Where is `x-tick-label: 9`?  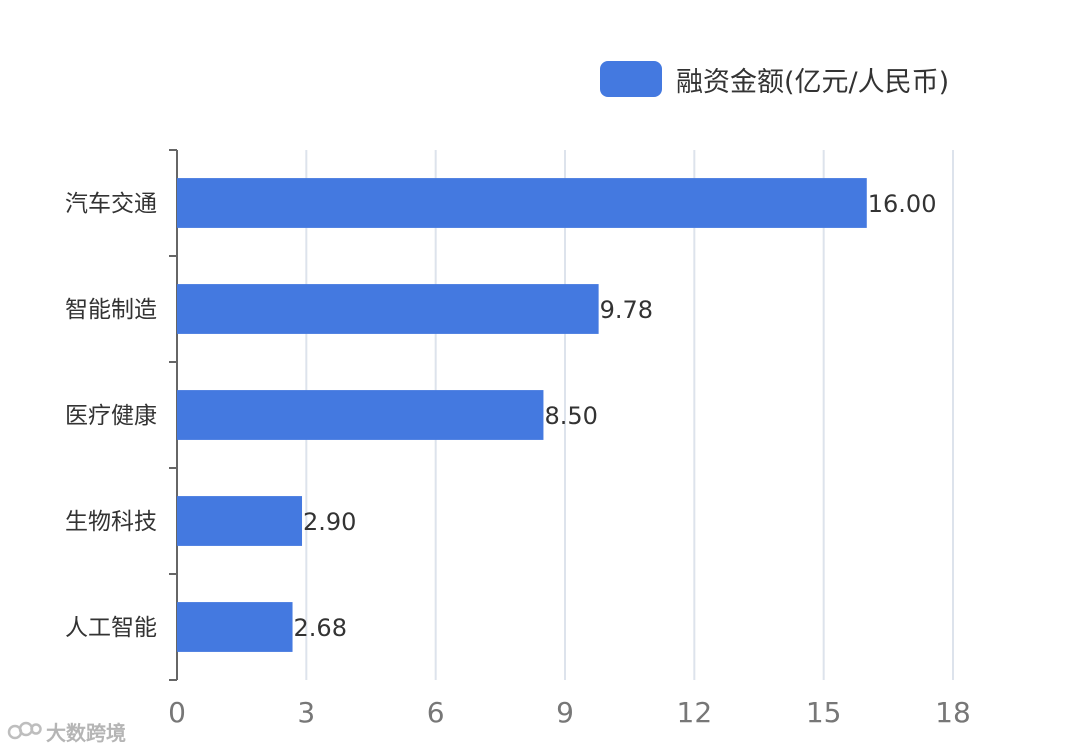 x-tick-label: 9 is located at coordinates (565, 712).